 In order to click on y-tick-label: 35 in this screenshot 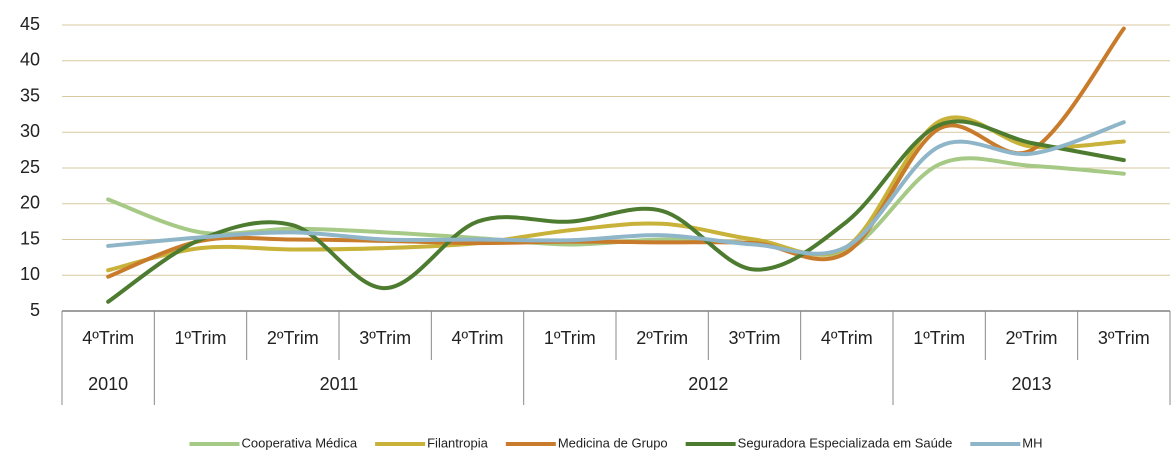, I will do `click(30, 95)`.